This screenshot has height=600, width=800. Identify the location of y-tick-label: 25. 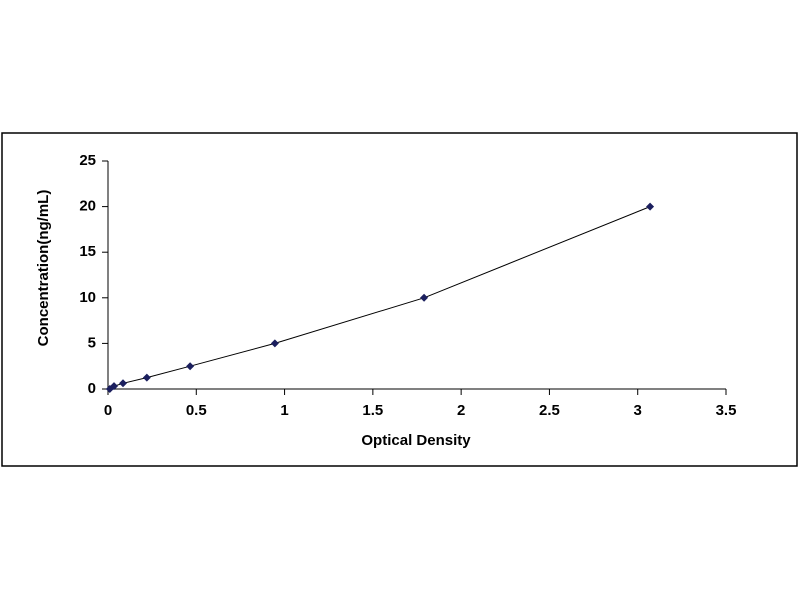
(87, 160).